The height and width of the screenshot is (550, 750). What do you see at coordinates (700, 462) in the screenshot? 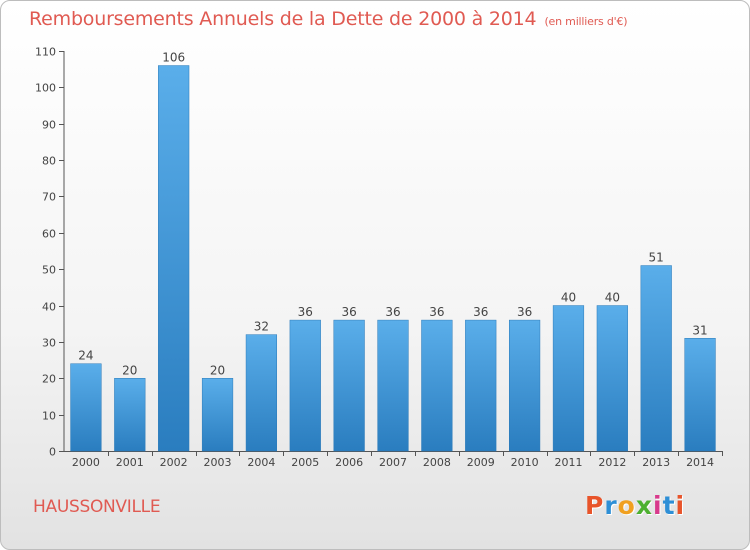
I see `x-tick-label: 2014` at bounding box center [700, 462].